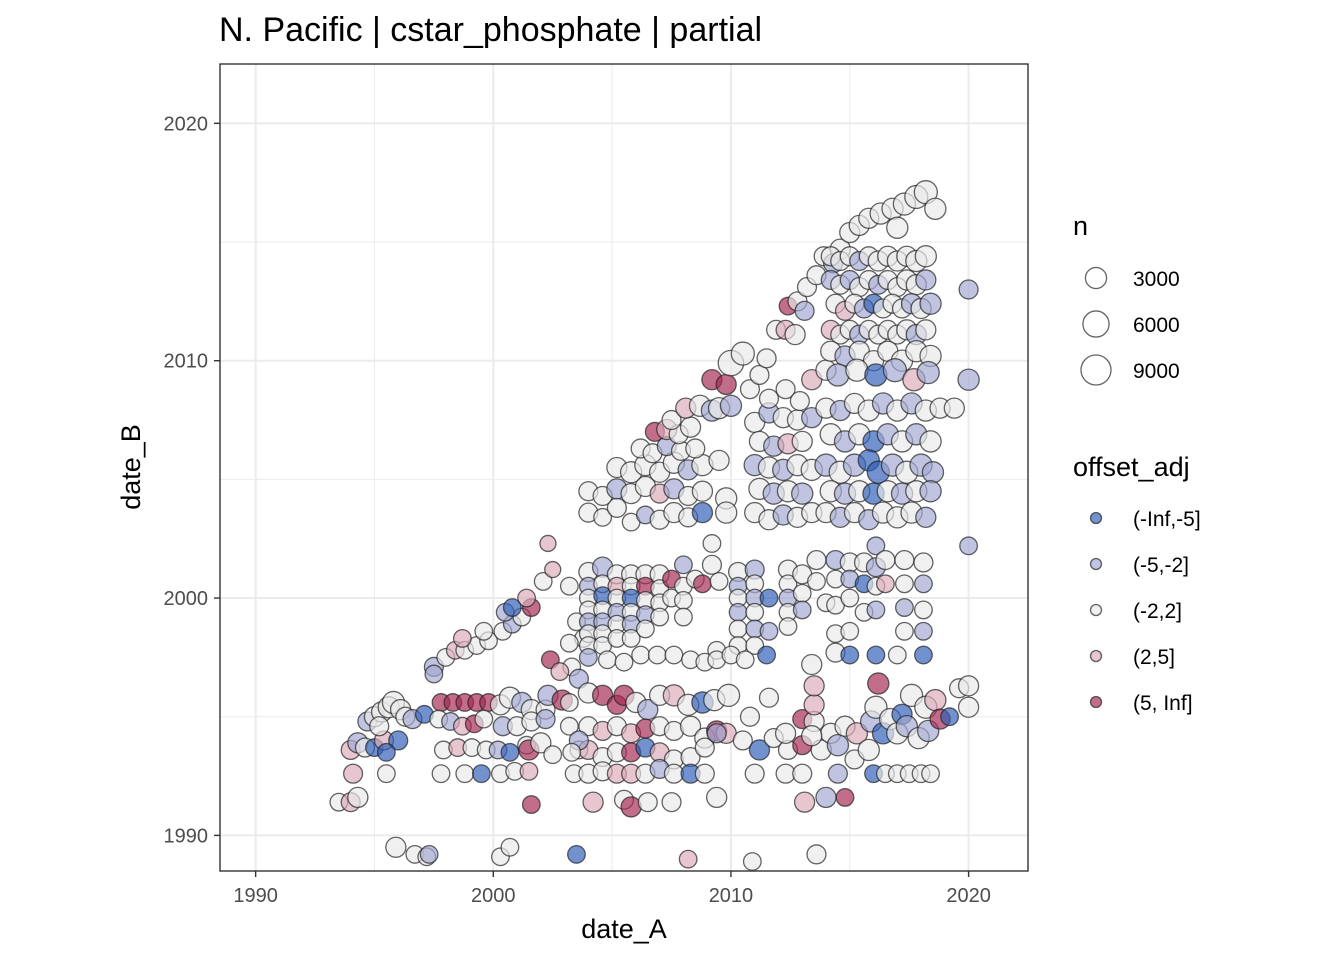 This screenshot has height=960, width=1344. Describe the element at coordinates (186, 599) in the screenshot. I see `y-tick-label: 2000` at that location.